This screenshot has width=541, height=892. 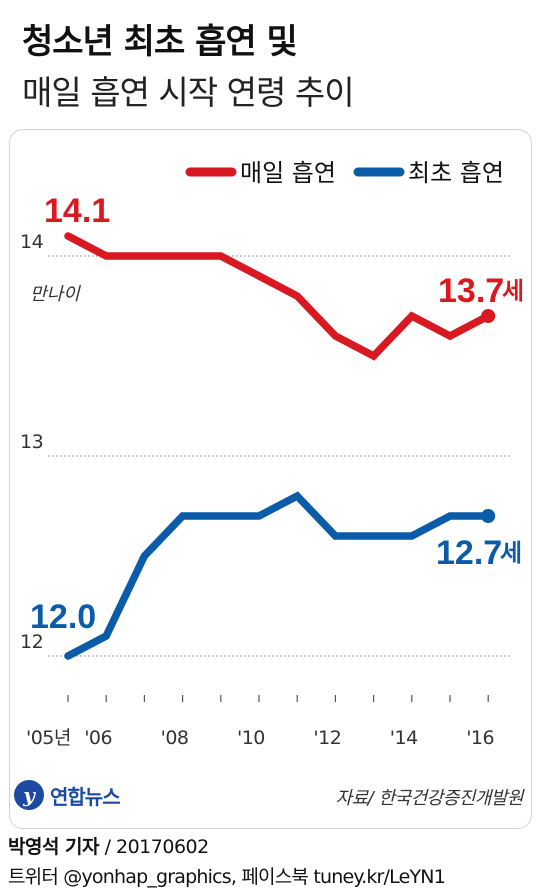 I want to click on y-tick-label-14: 14, so click(x=32, y=242).